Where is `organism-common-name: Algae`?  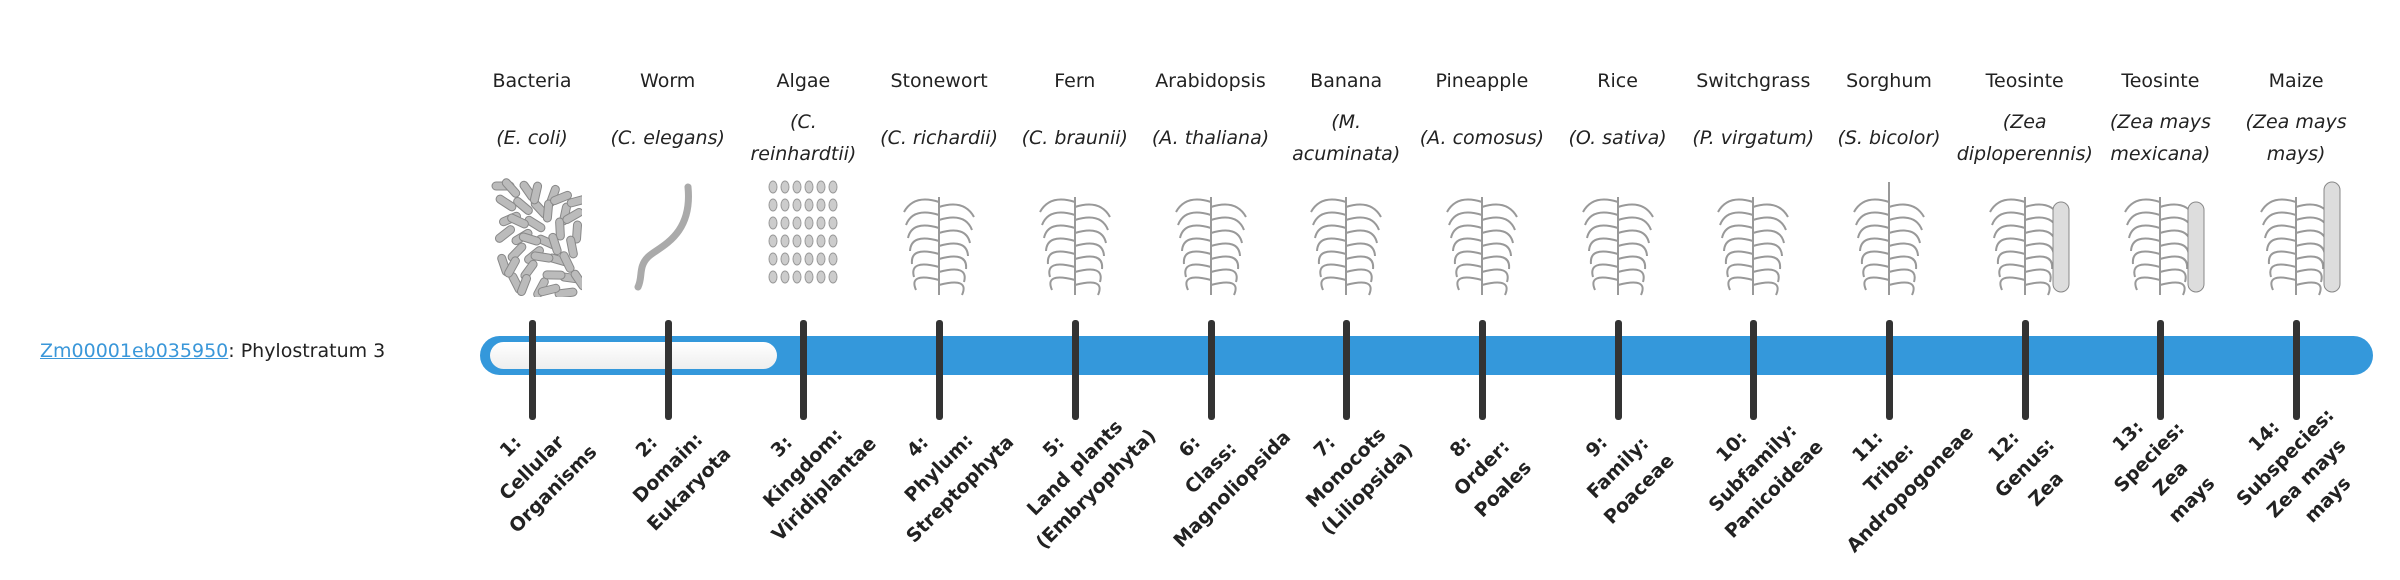
organism-common-name: Algae is located at coordinates (803, 81).